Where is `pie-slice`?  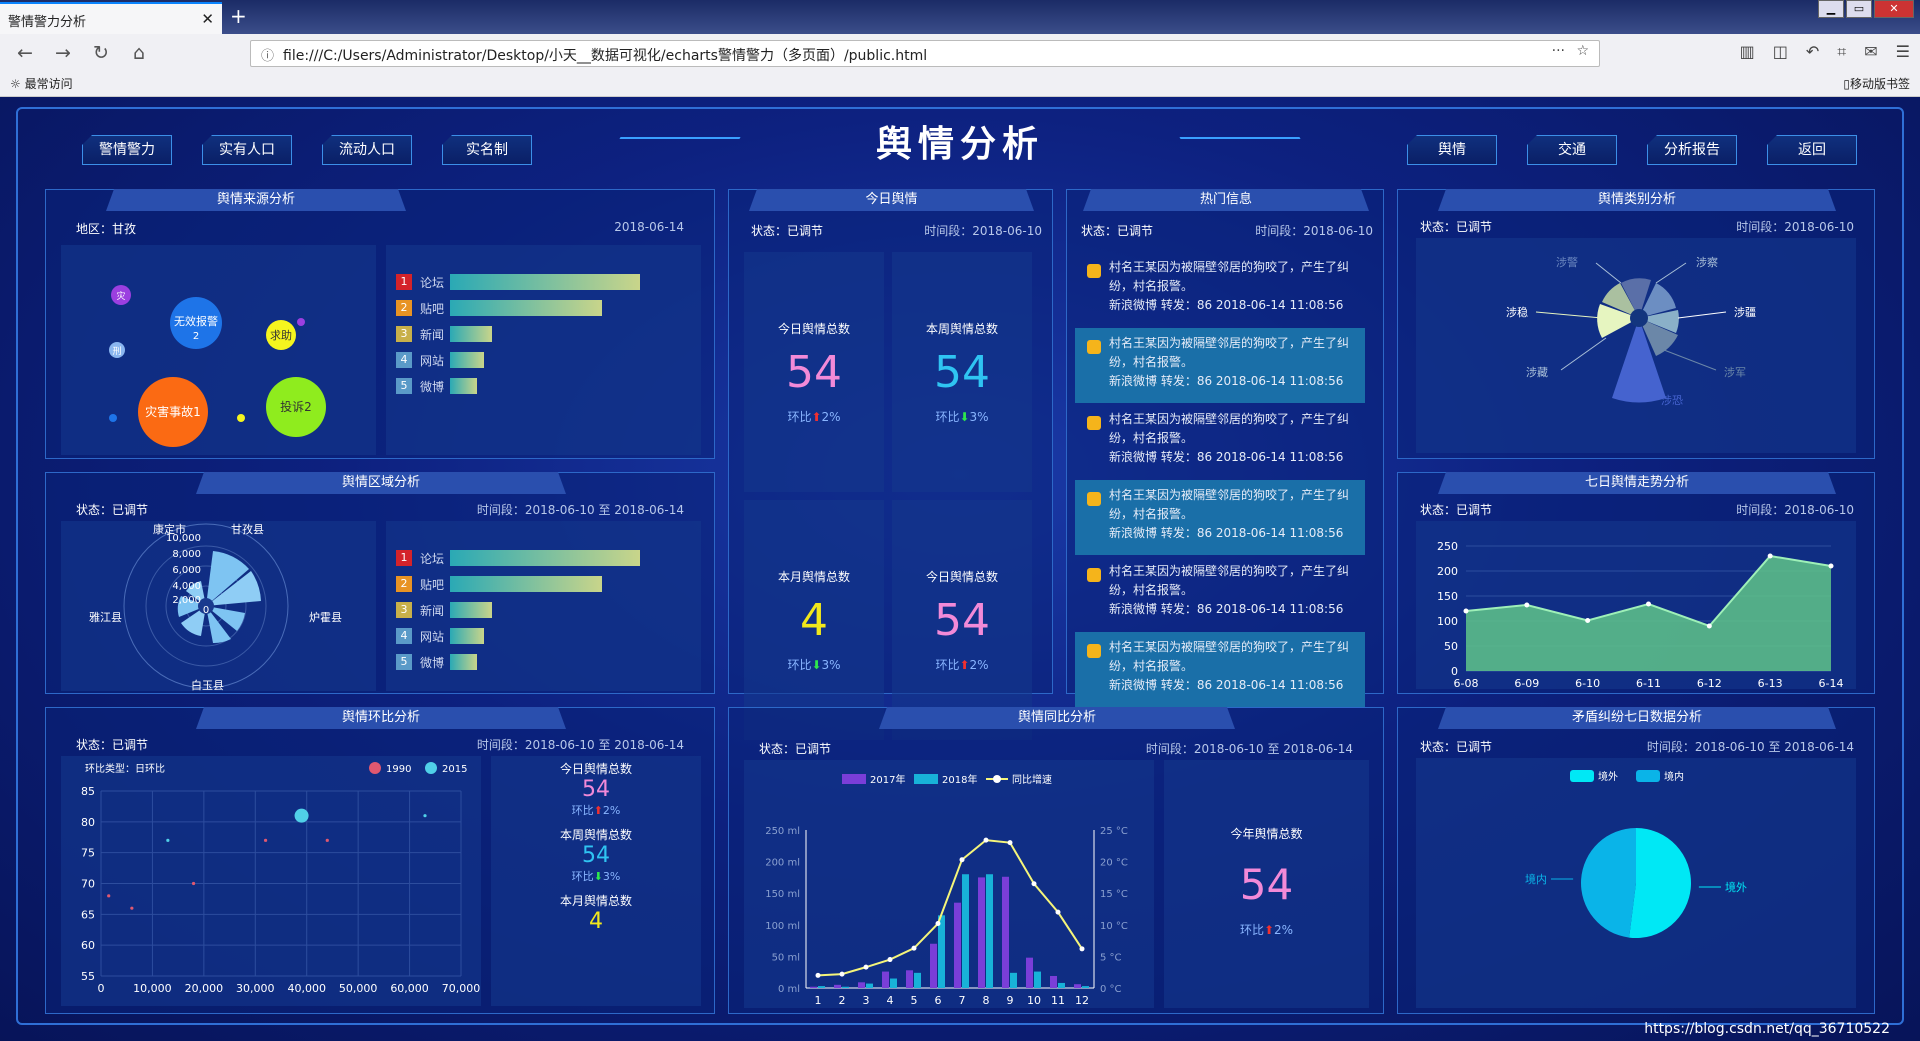 pie-slice is located at coordinates (1660, 883).